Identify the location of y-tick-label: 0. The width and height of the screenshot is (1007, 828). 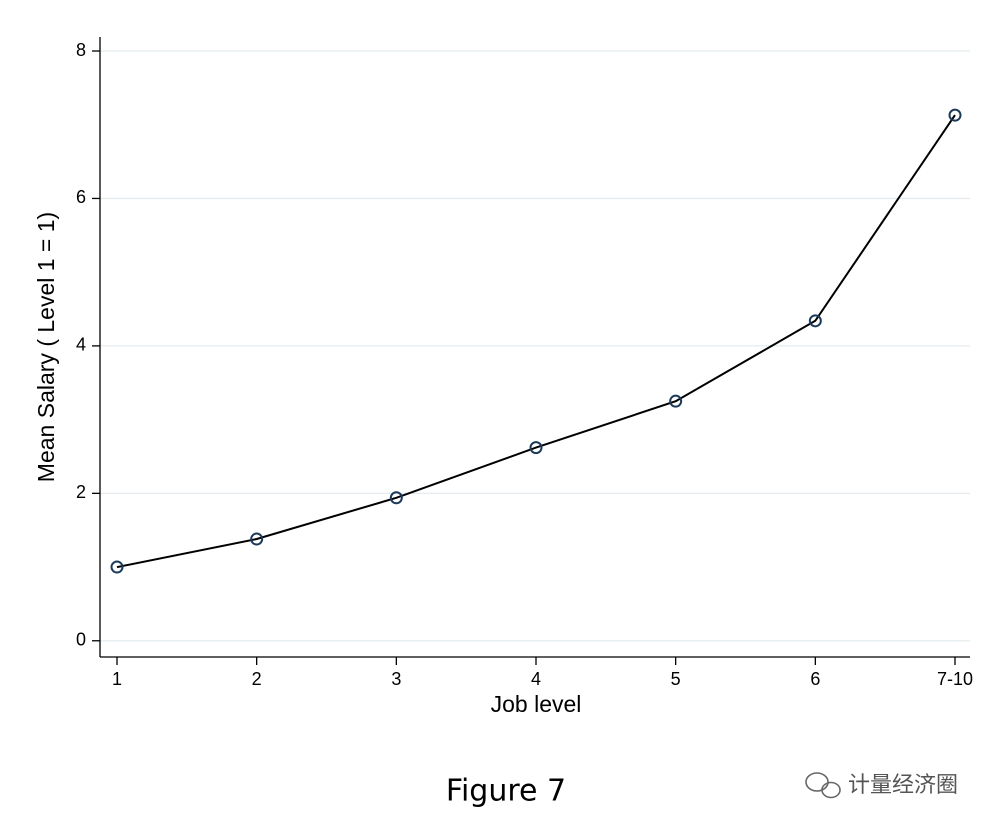
(81, 640).